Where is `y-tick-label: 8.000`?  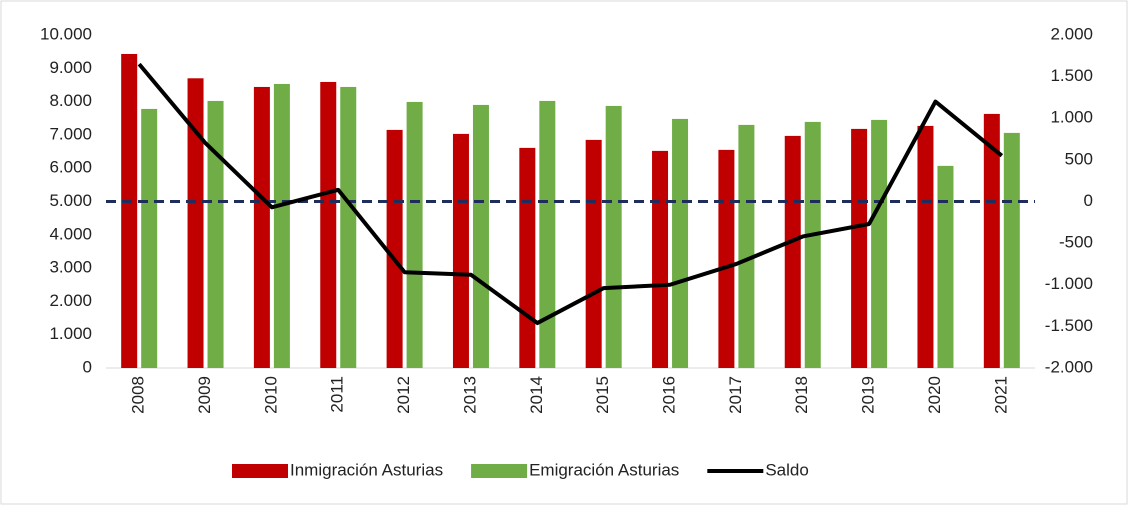 y-tick-label: 8.000 is located at coordinates (70, 100).